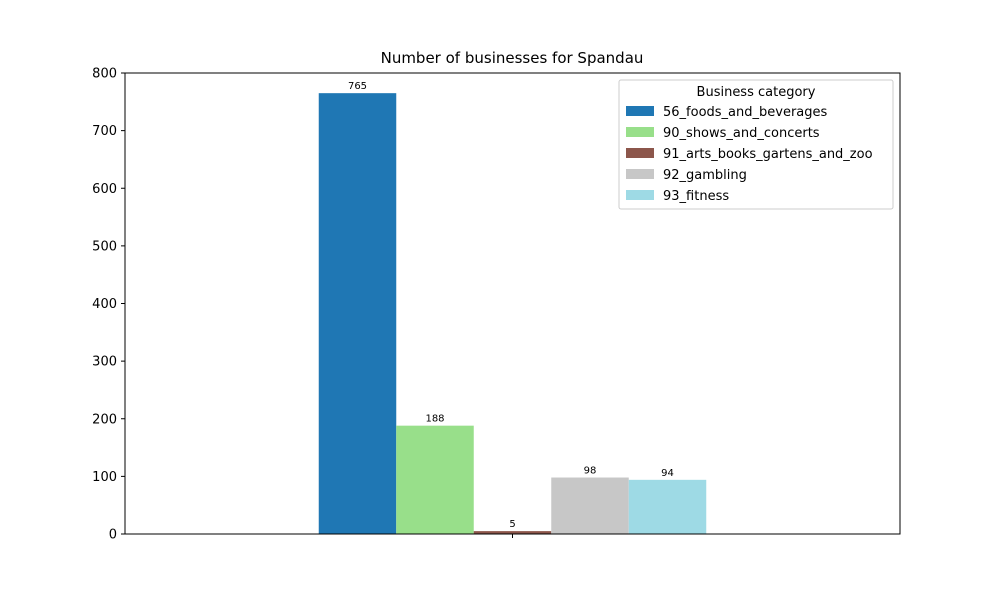  What do you see at coordinates (696, 196) in the screenshot?
I see `legend-label-4: 93_fitness` at bounding box center [696, 196].